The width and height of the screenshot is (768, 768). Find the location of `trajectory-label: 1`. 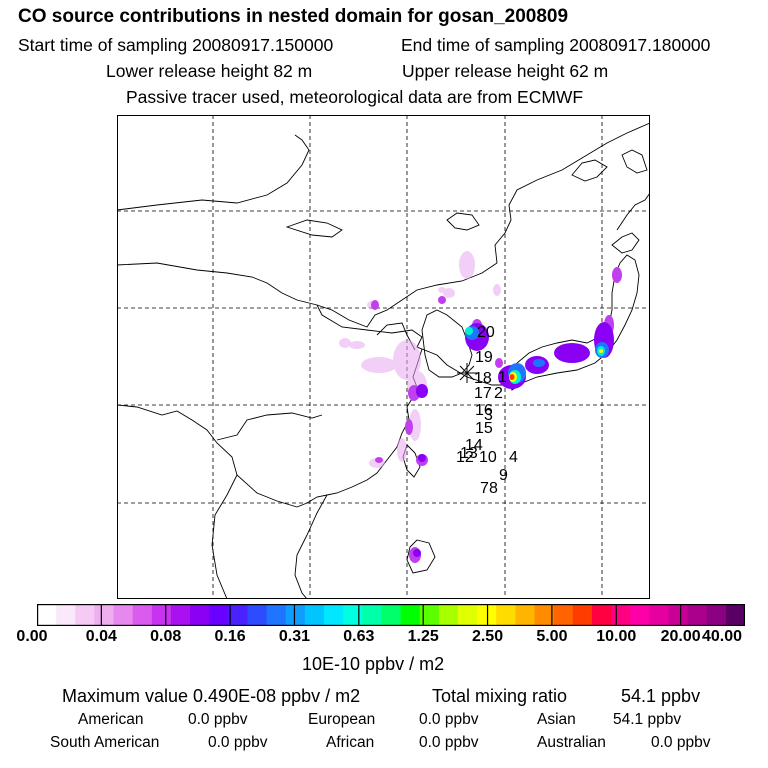

trajectory-label: 1 is located at coordinates (502, 377).